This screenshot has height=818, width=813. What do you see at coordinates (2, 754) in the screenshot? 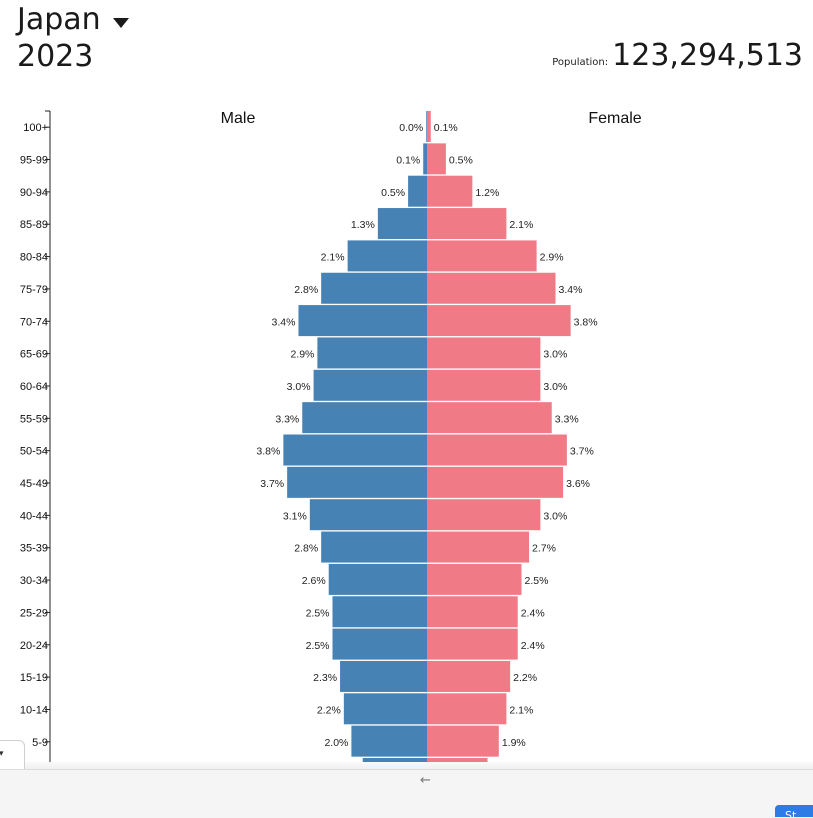
I see `caret-icon: ▾` at bounding box center [2, 754].